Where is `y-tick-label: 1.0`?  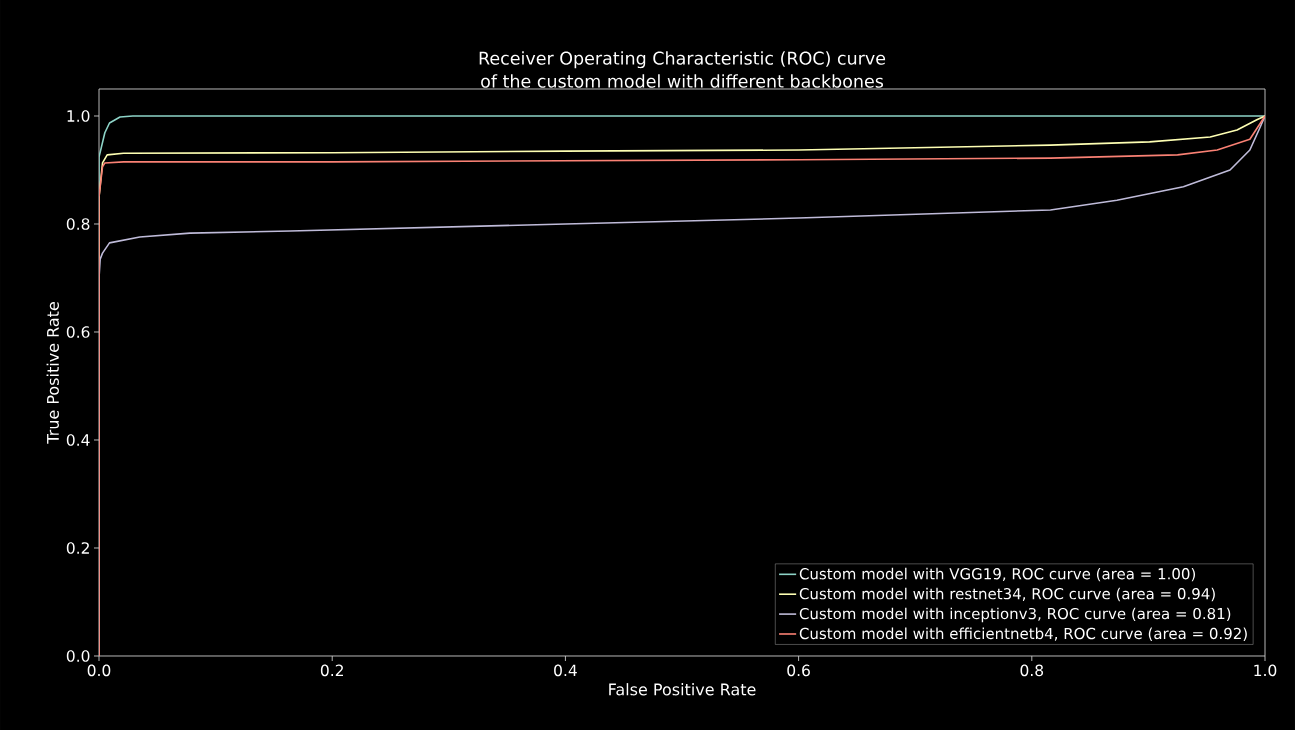 y-tick-label: 1.0 is located at coordinates (78, 116).